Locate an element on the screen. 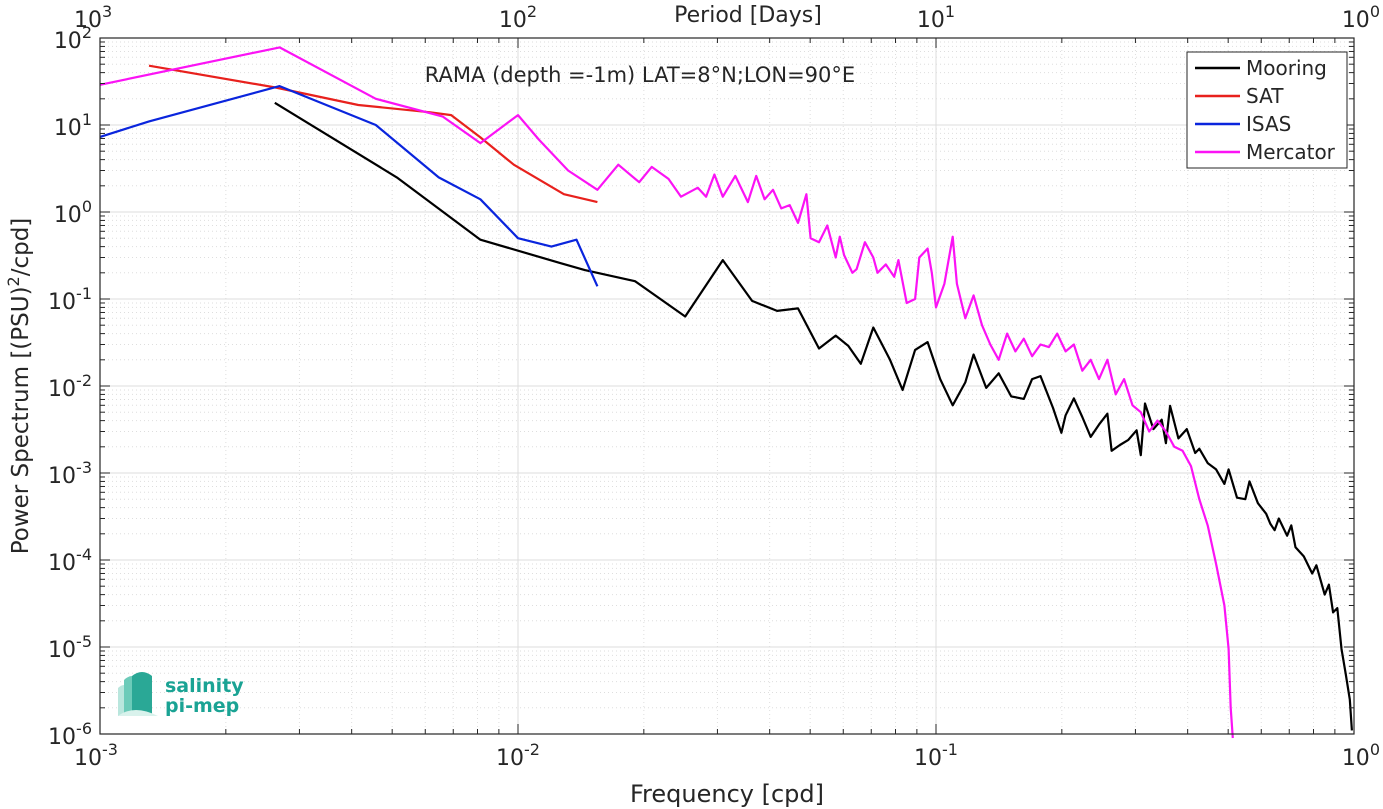 Image resolution: width=1383 pixels, height=809 pixels. salinity-pi-mep-logo: salinity pi-mep is located at coordinates (181, 694).